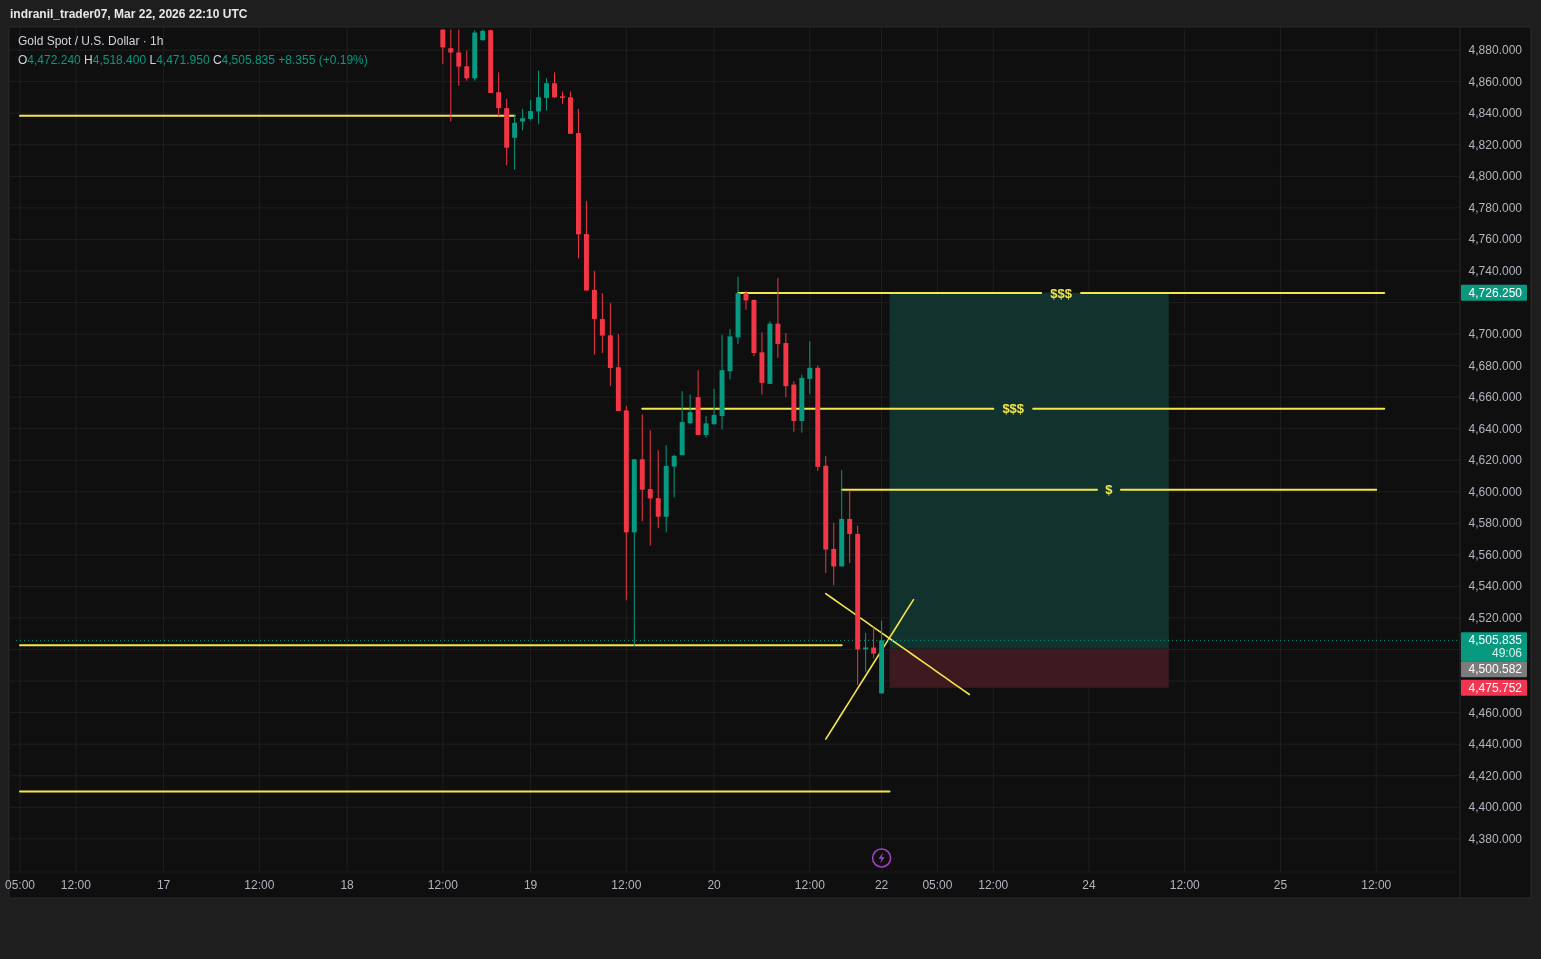  I want to click on text: 4,475.752, so click(1495, 687).